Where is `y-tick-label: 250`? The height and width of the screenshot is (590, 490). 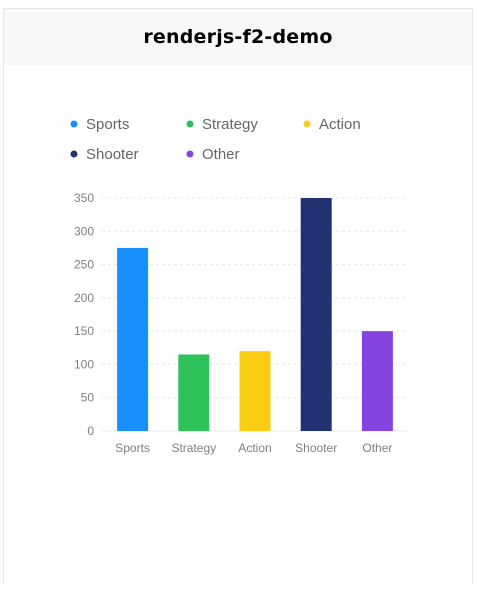 y-tick-label: 250 is located at coordinates (84, 265).